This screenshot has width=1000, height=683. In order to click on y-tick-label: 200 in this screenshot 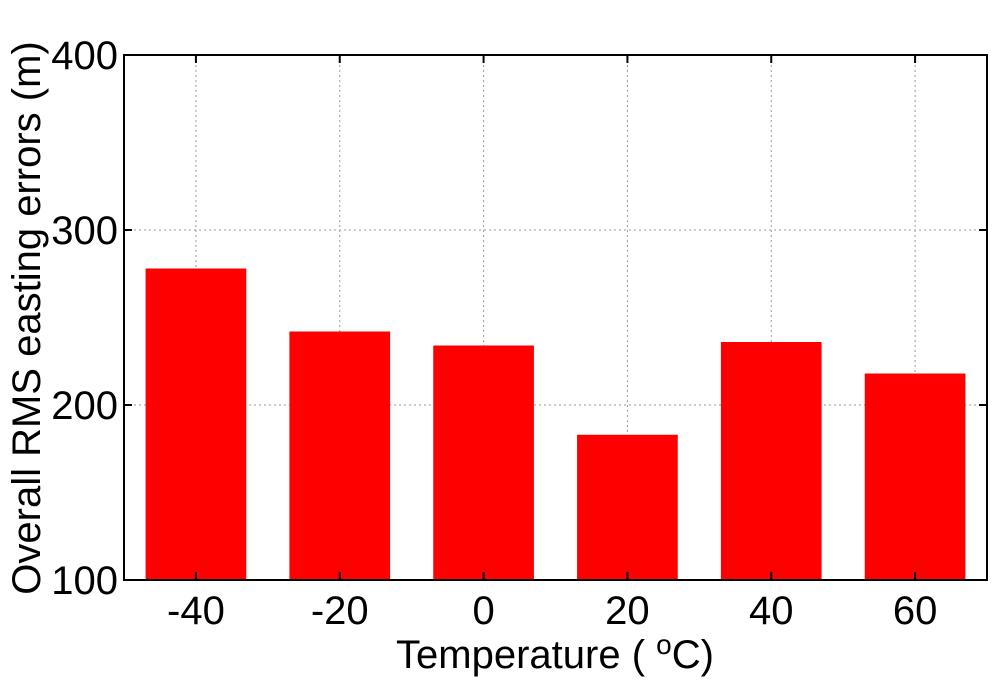, I will do `click(84, 406)`.